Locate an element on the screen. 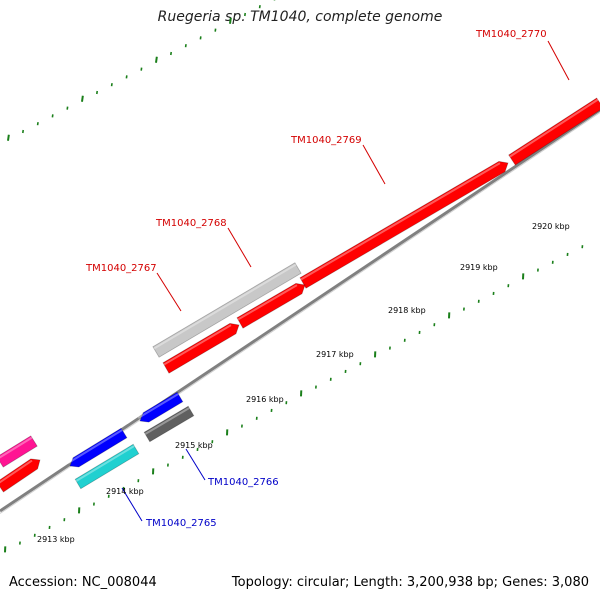  gene-red-2767-highlight is located at coordinates (197, 345).